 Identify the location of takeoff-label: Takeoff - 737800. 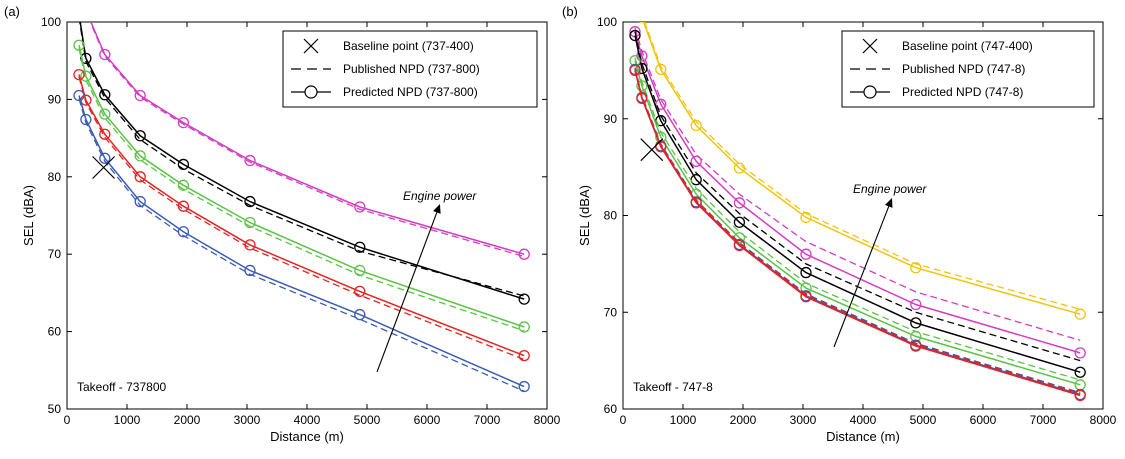
(122, 387).